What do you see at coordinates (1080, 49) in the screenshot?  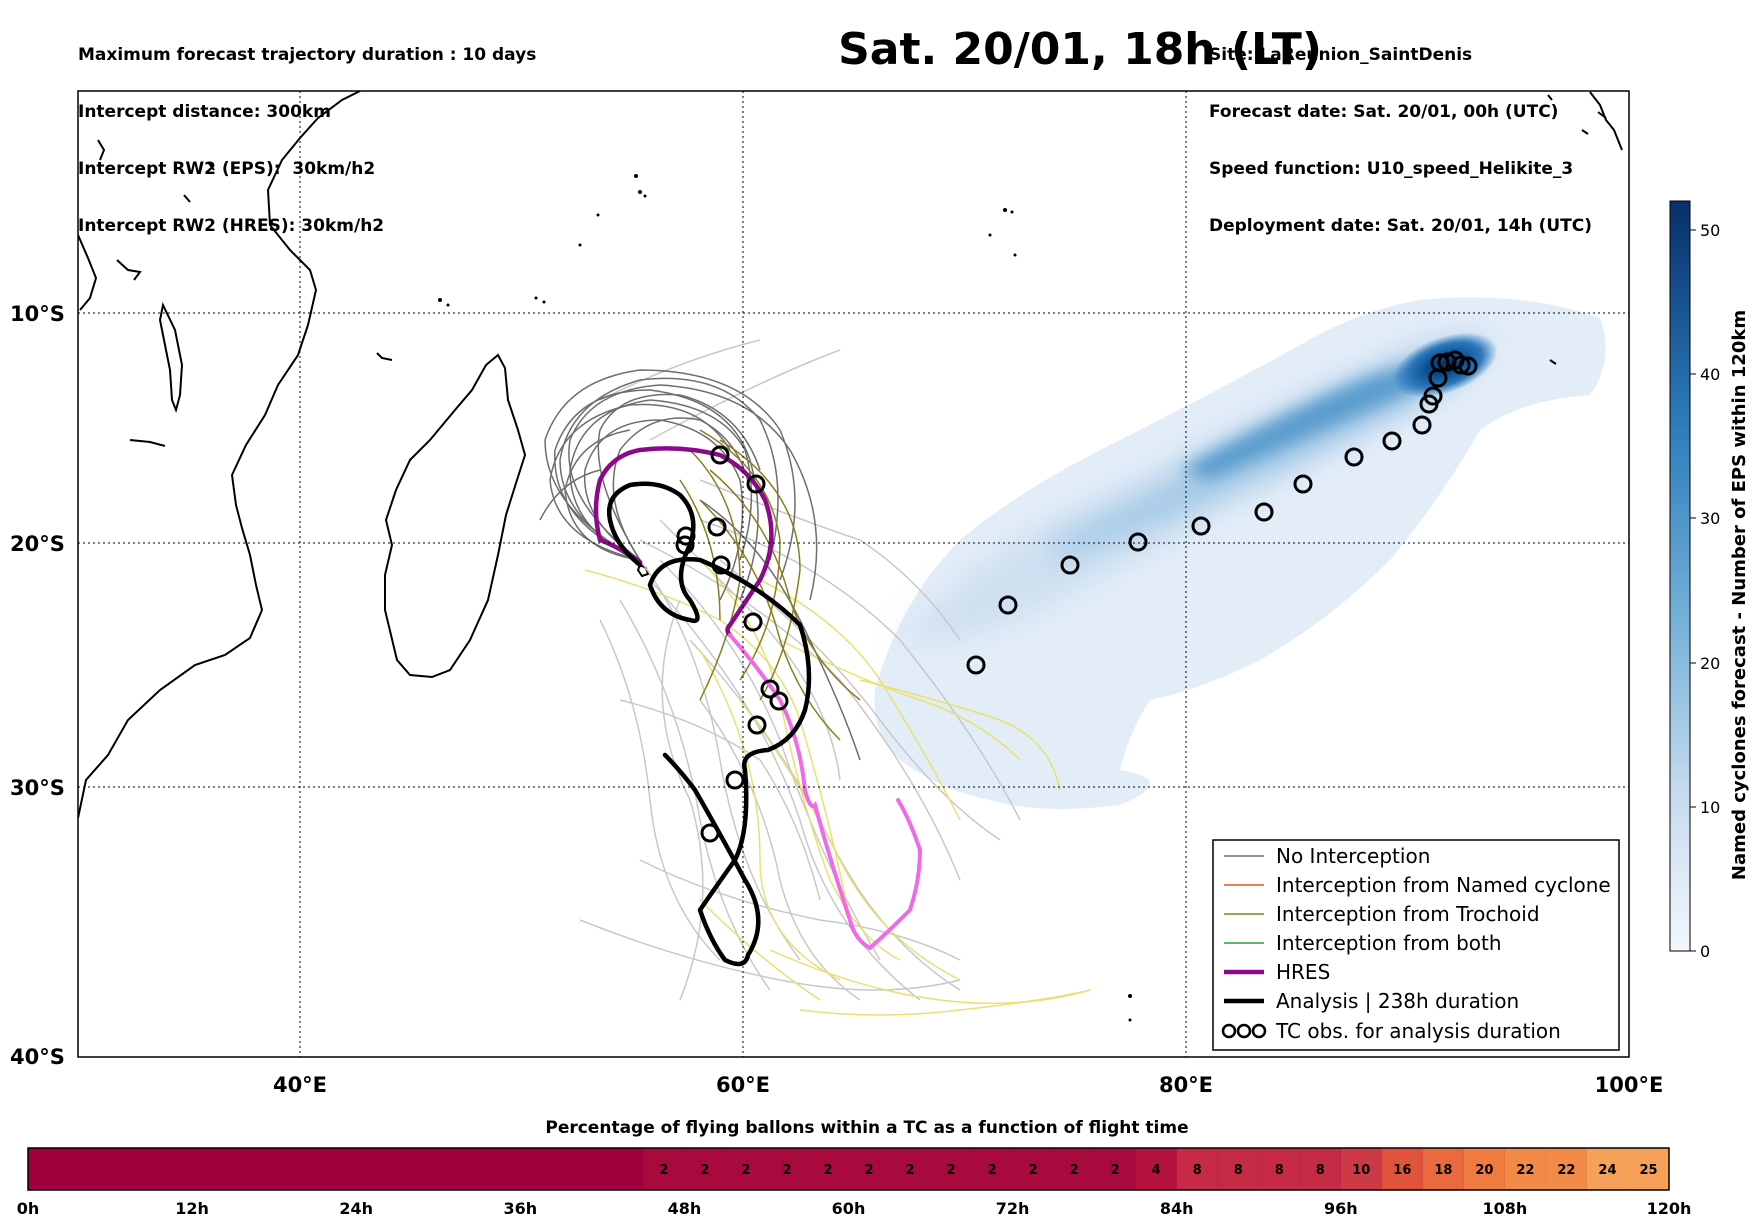 I see `map-title: Sat. 20/01, 18h (LT)` at bounding box center [1080, 49].